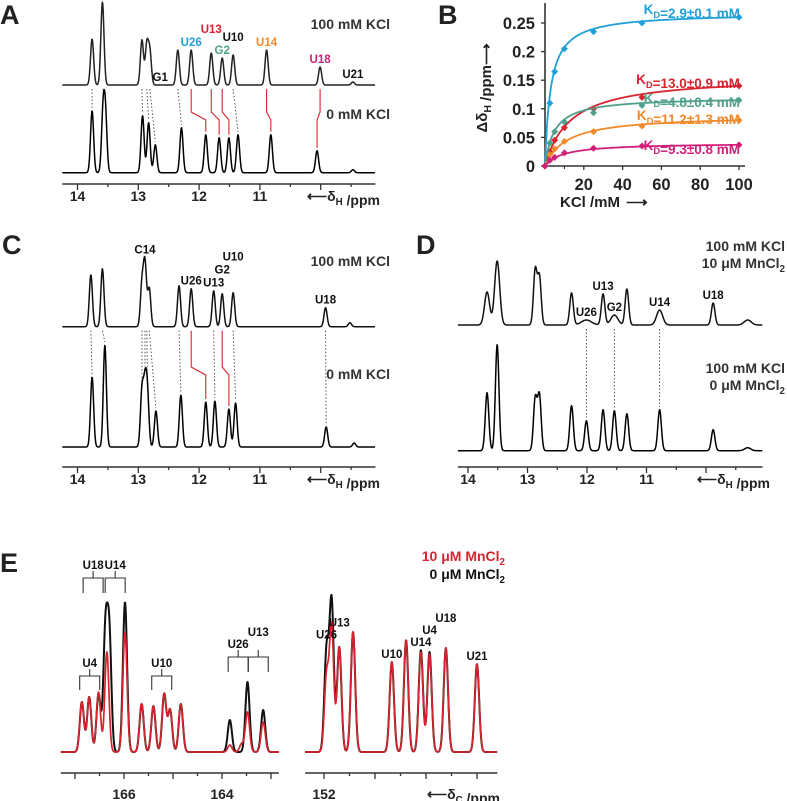 This screenshot has height=801, width=787. I want to click on legend-text: 10 μM MnCl, so click(461, 556).